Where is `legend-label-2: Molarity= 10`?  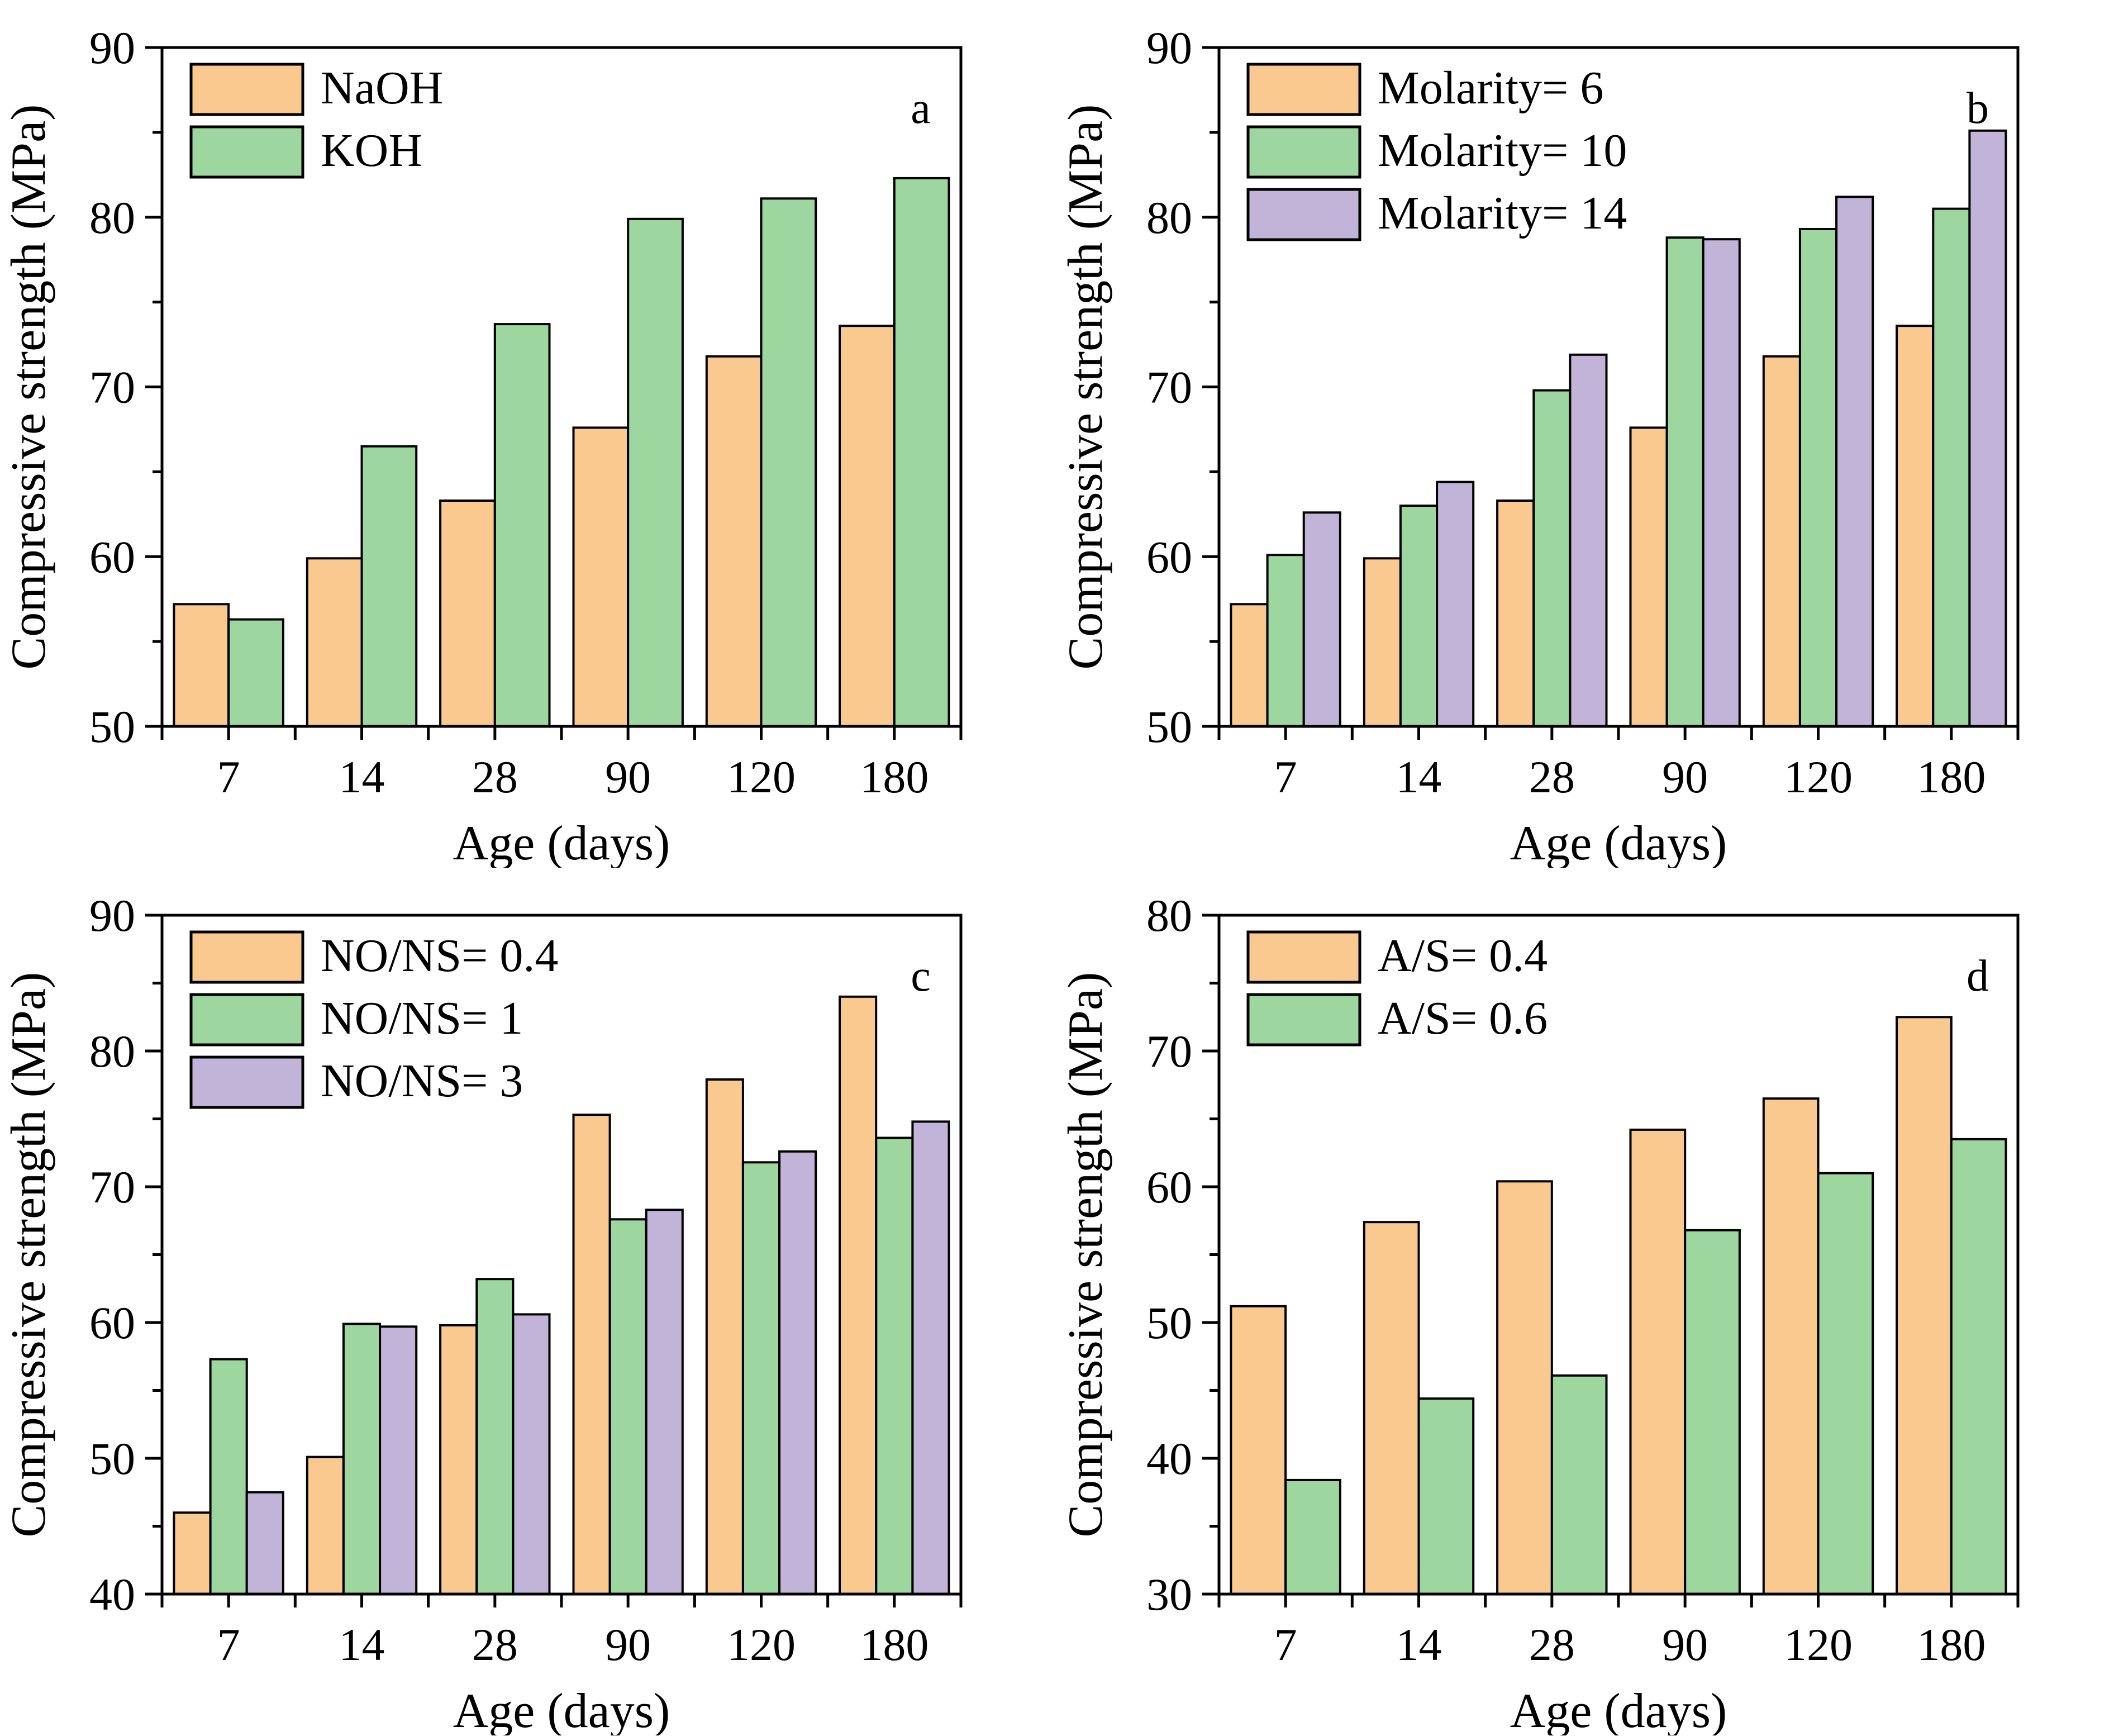
legend-label-2: Molarity= 10 is located at coordinates (1502, 151).